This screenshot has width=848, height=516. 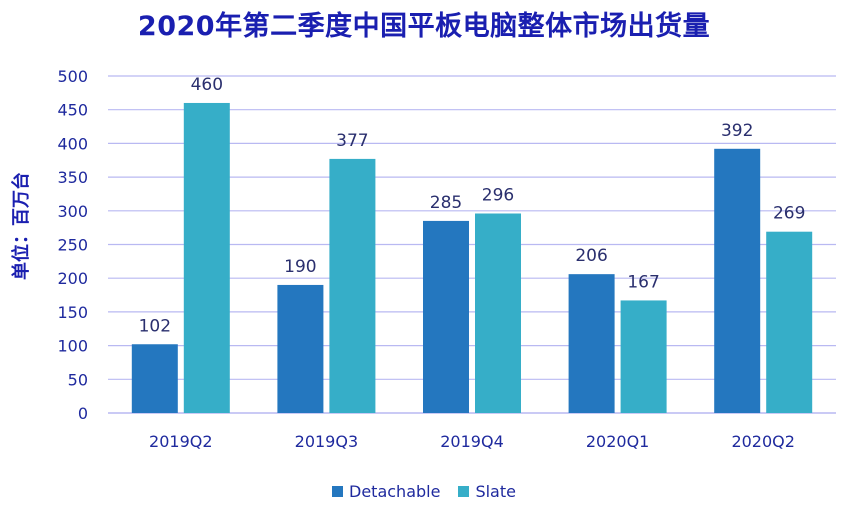 What do you see at coordinates (495, 491) in the screenshot?
I see `legend-label: Slate` at bounding box center [495, 491].